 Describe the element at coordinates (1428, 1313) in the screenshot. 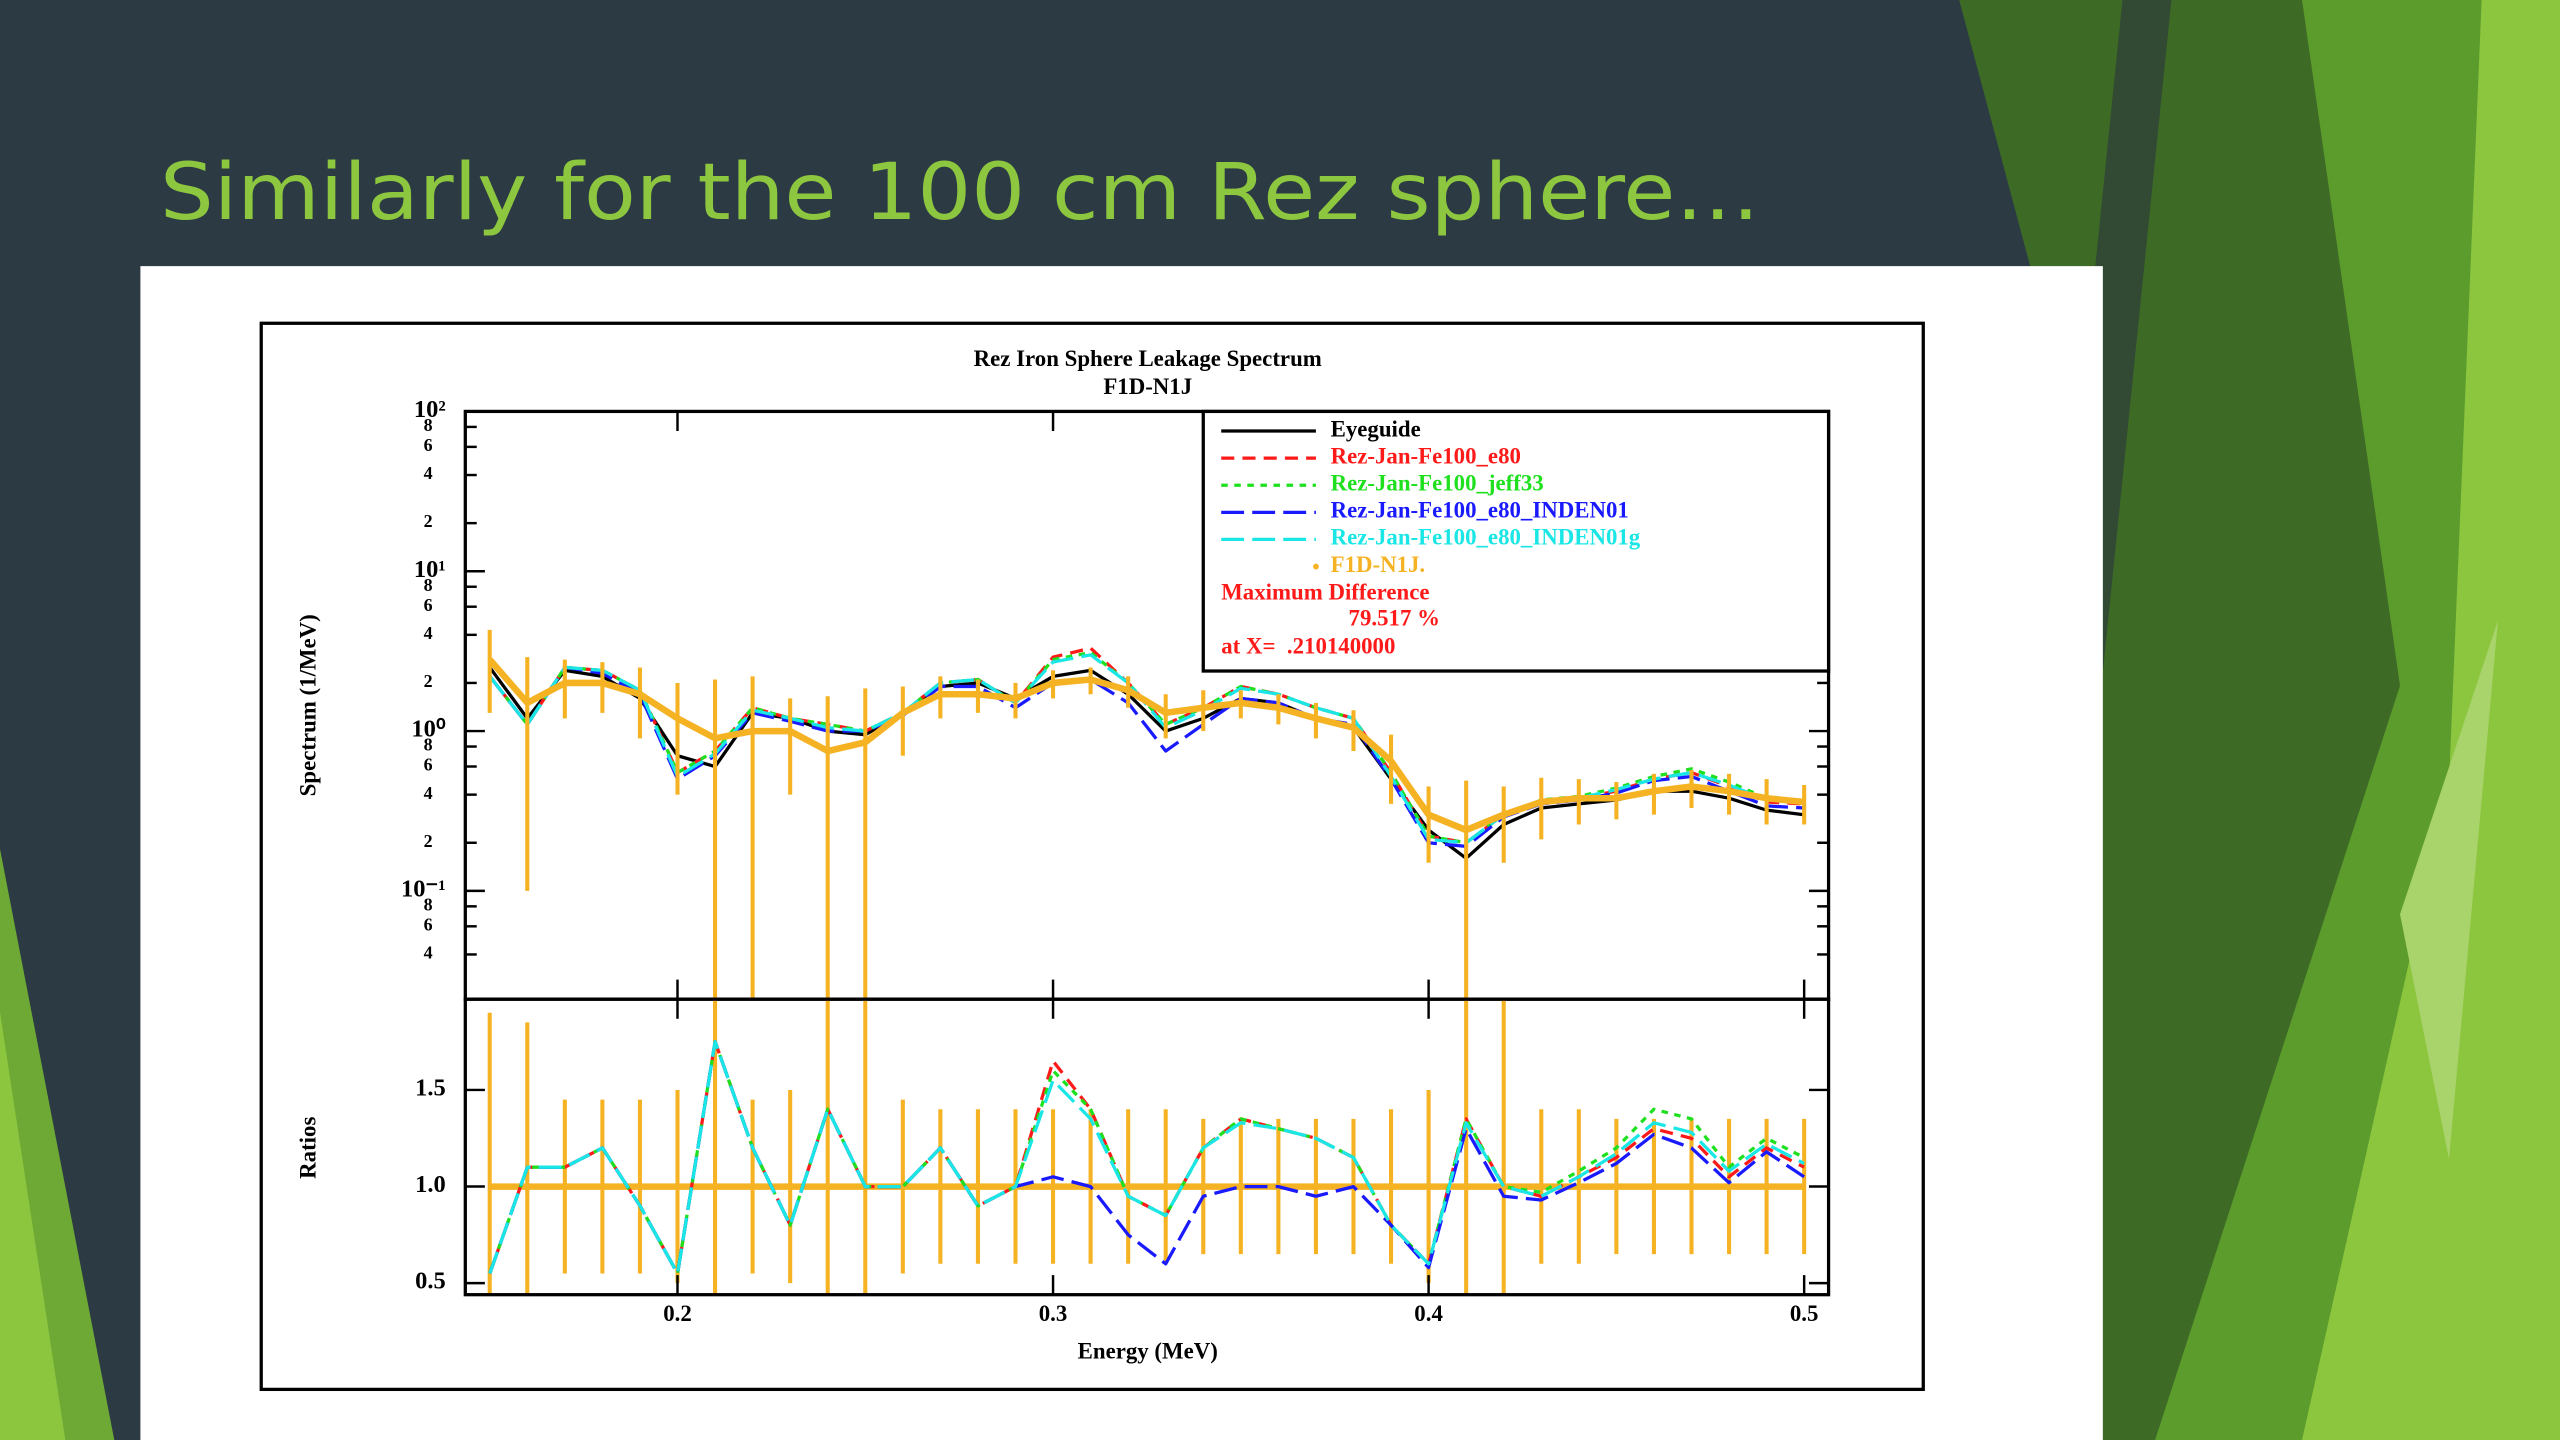

I see `x-tick-label: 0.4` at that location.